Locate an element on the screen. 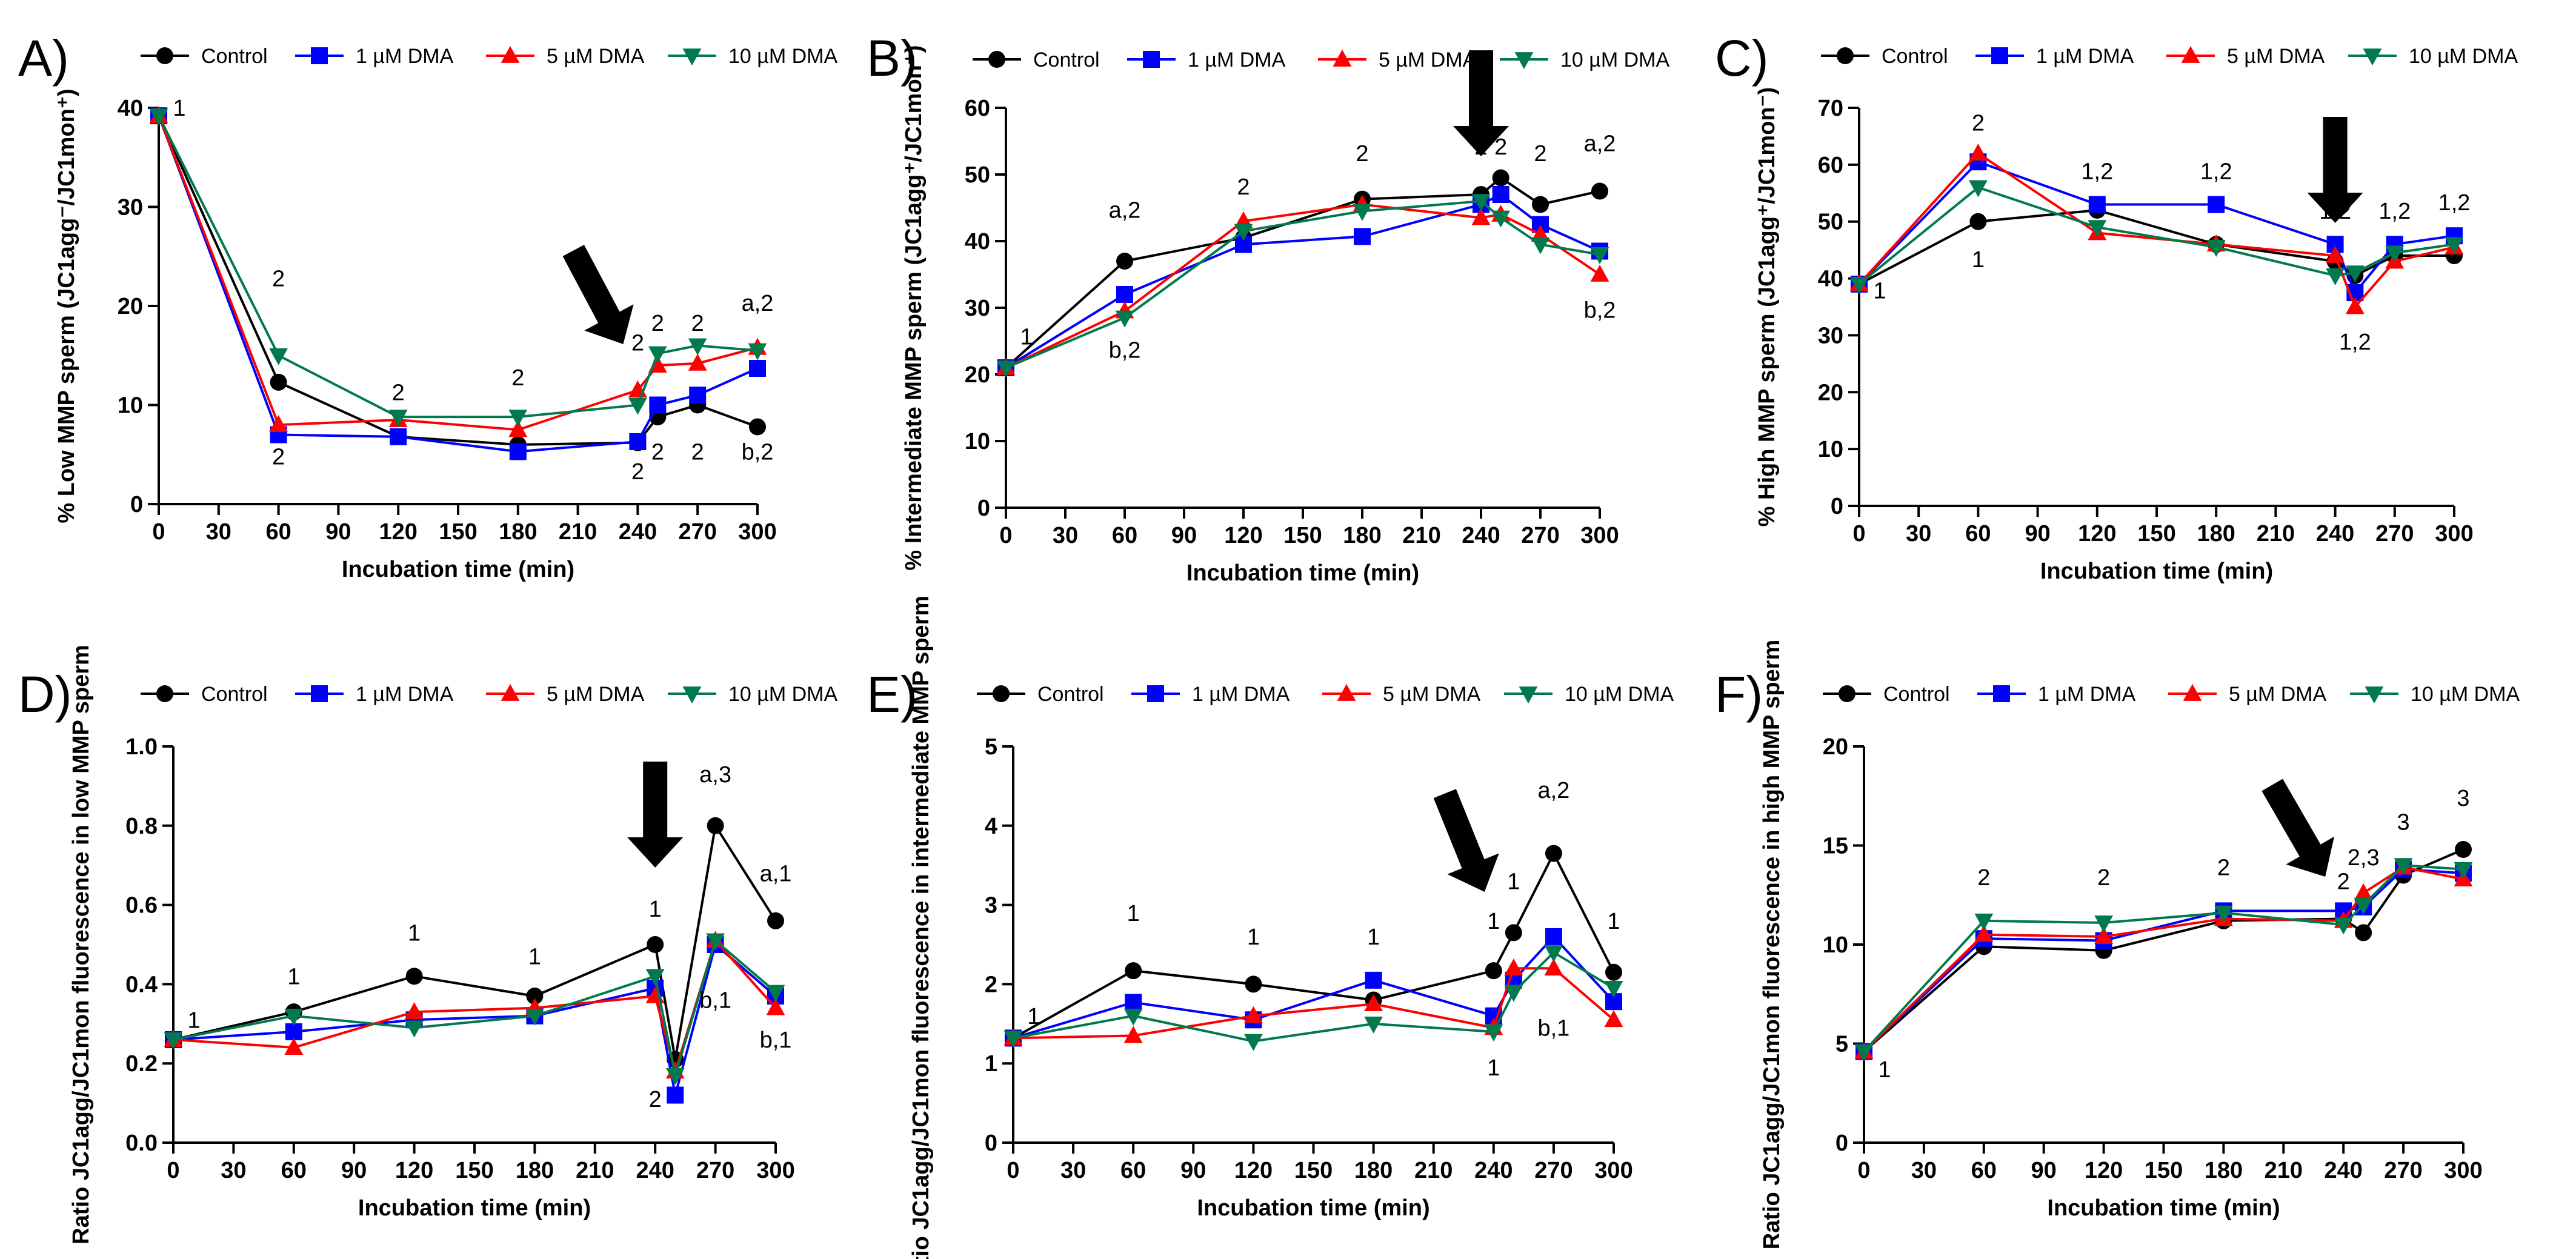 The width and height of the screenshot is (2576, 1259). y-tick-label: 20 is located at coordinates (977, 375).